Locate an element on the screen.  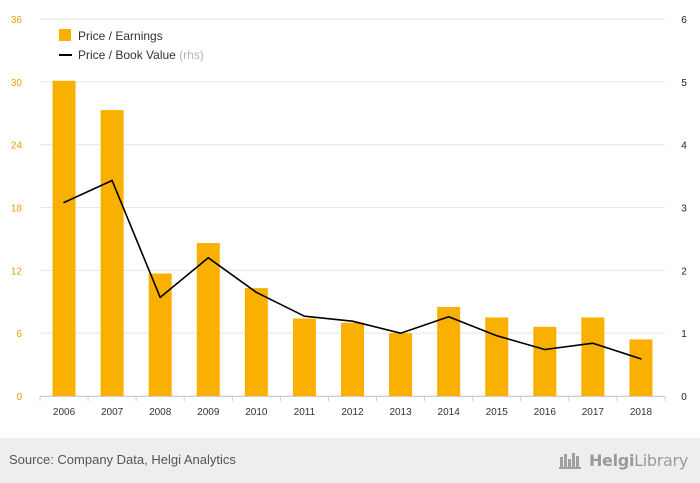
y-right-tick-label: 6 is located at coordinates (684, 20).